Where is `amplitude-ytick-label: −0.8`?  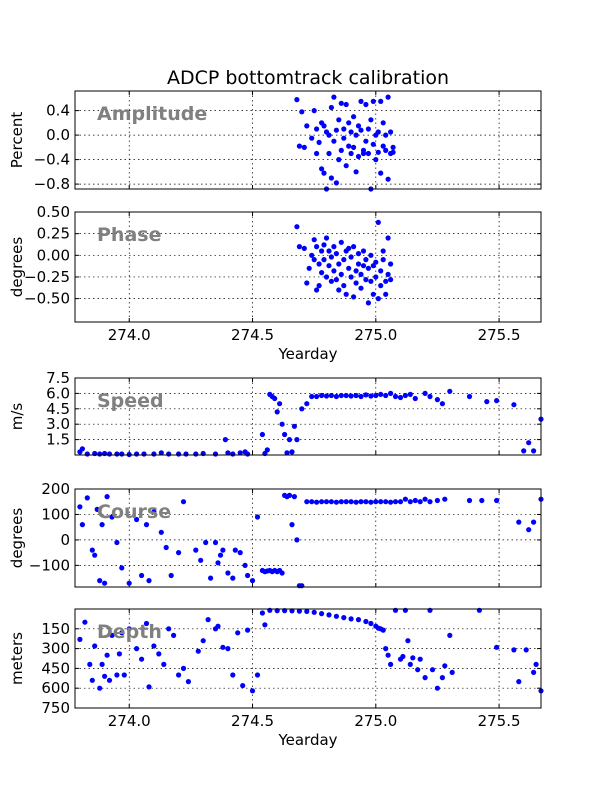
amplitude-ytick-label: −0.8 is located at coordinates (52, 184).